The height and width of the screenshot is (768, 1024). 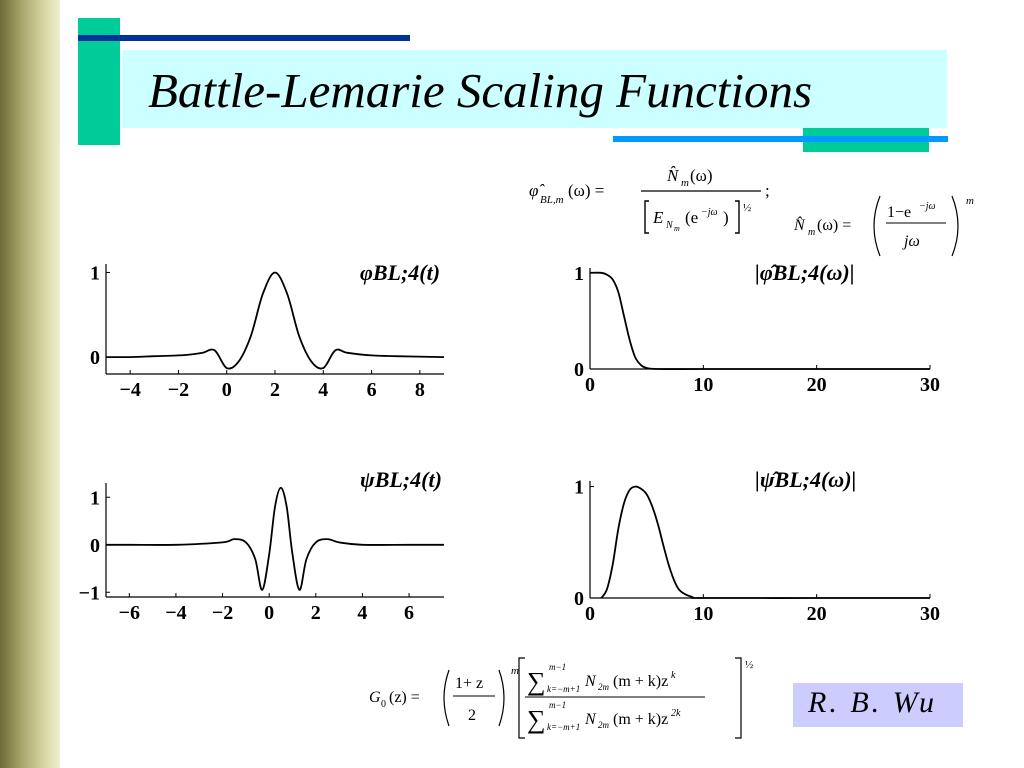 What do you see at coordinates (676, 713) in the screenshot?
I see `svg-text: 2k` at bounding box center [676, 713].